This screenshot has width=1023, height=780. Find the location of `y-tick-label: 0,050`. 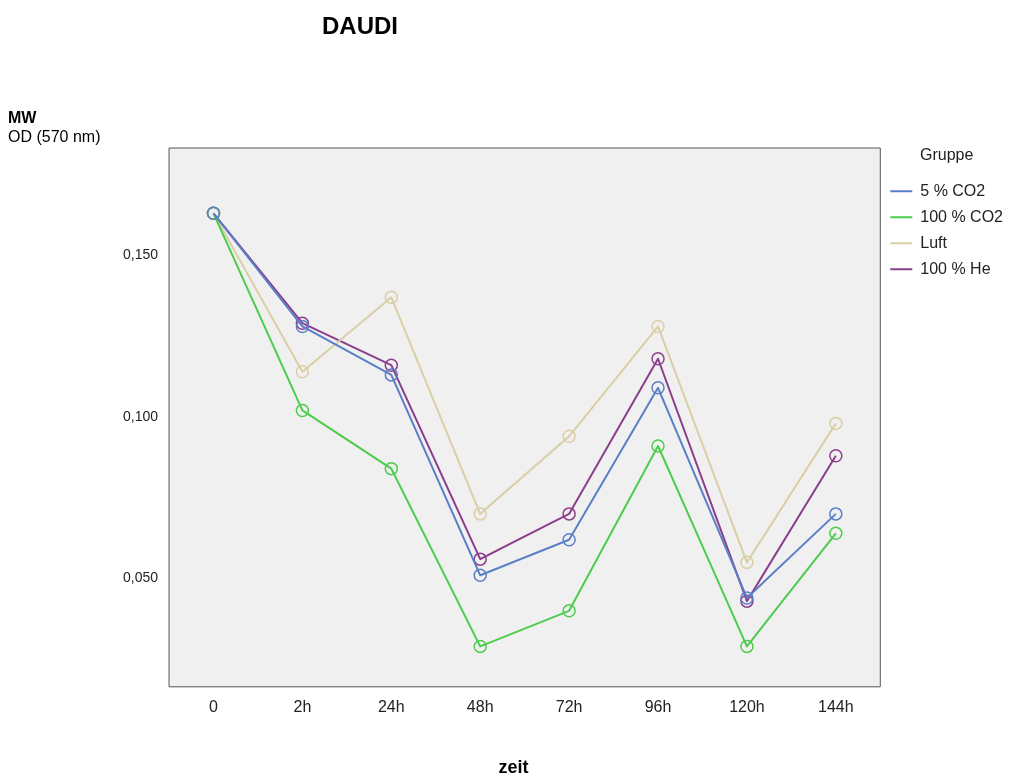

y-tick-label: 0,050 is located at coordinates (140, 577).